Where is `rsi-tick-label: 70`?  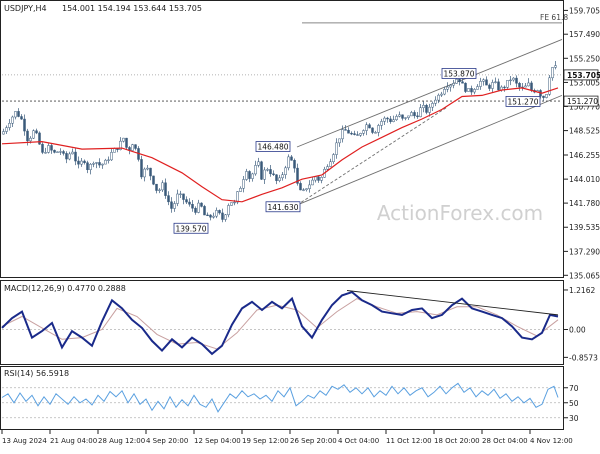
rsi-tick-label: 70 is located at coordinates (574, 388).